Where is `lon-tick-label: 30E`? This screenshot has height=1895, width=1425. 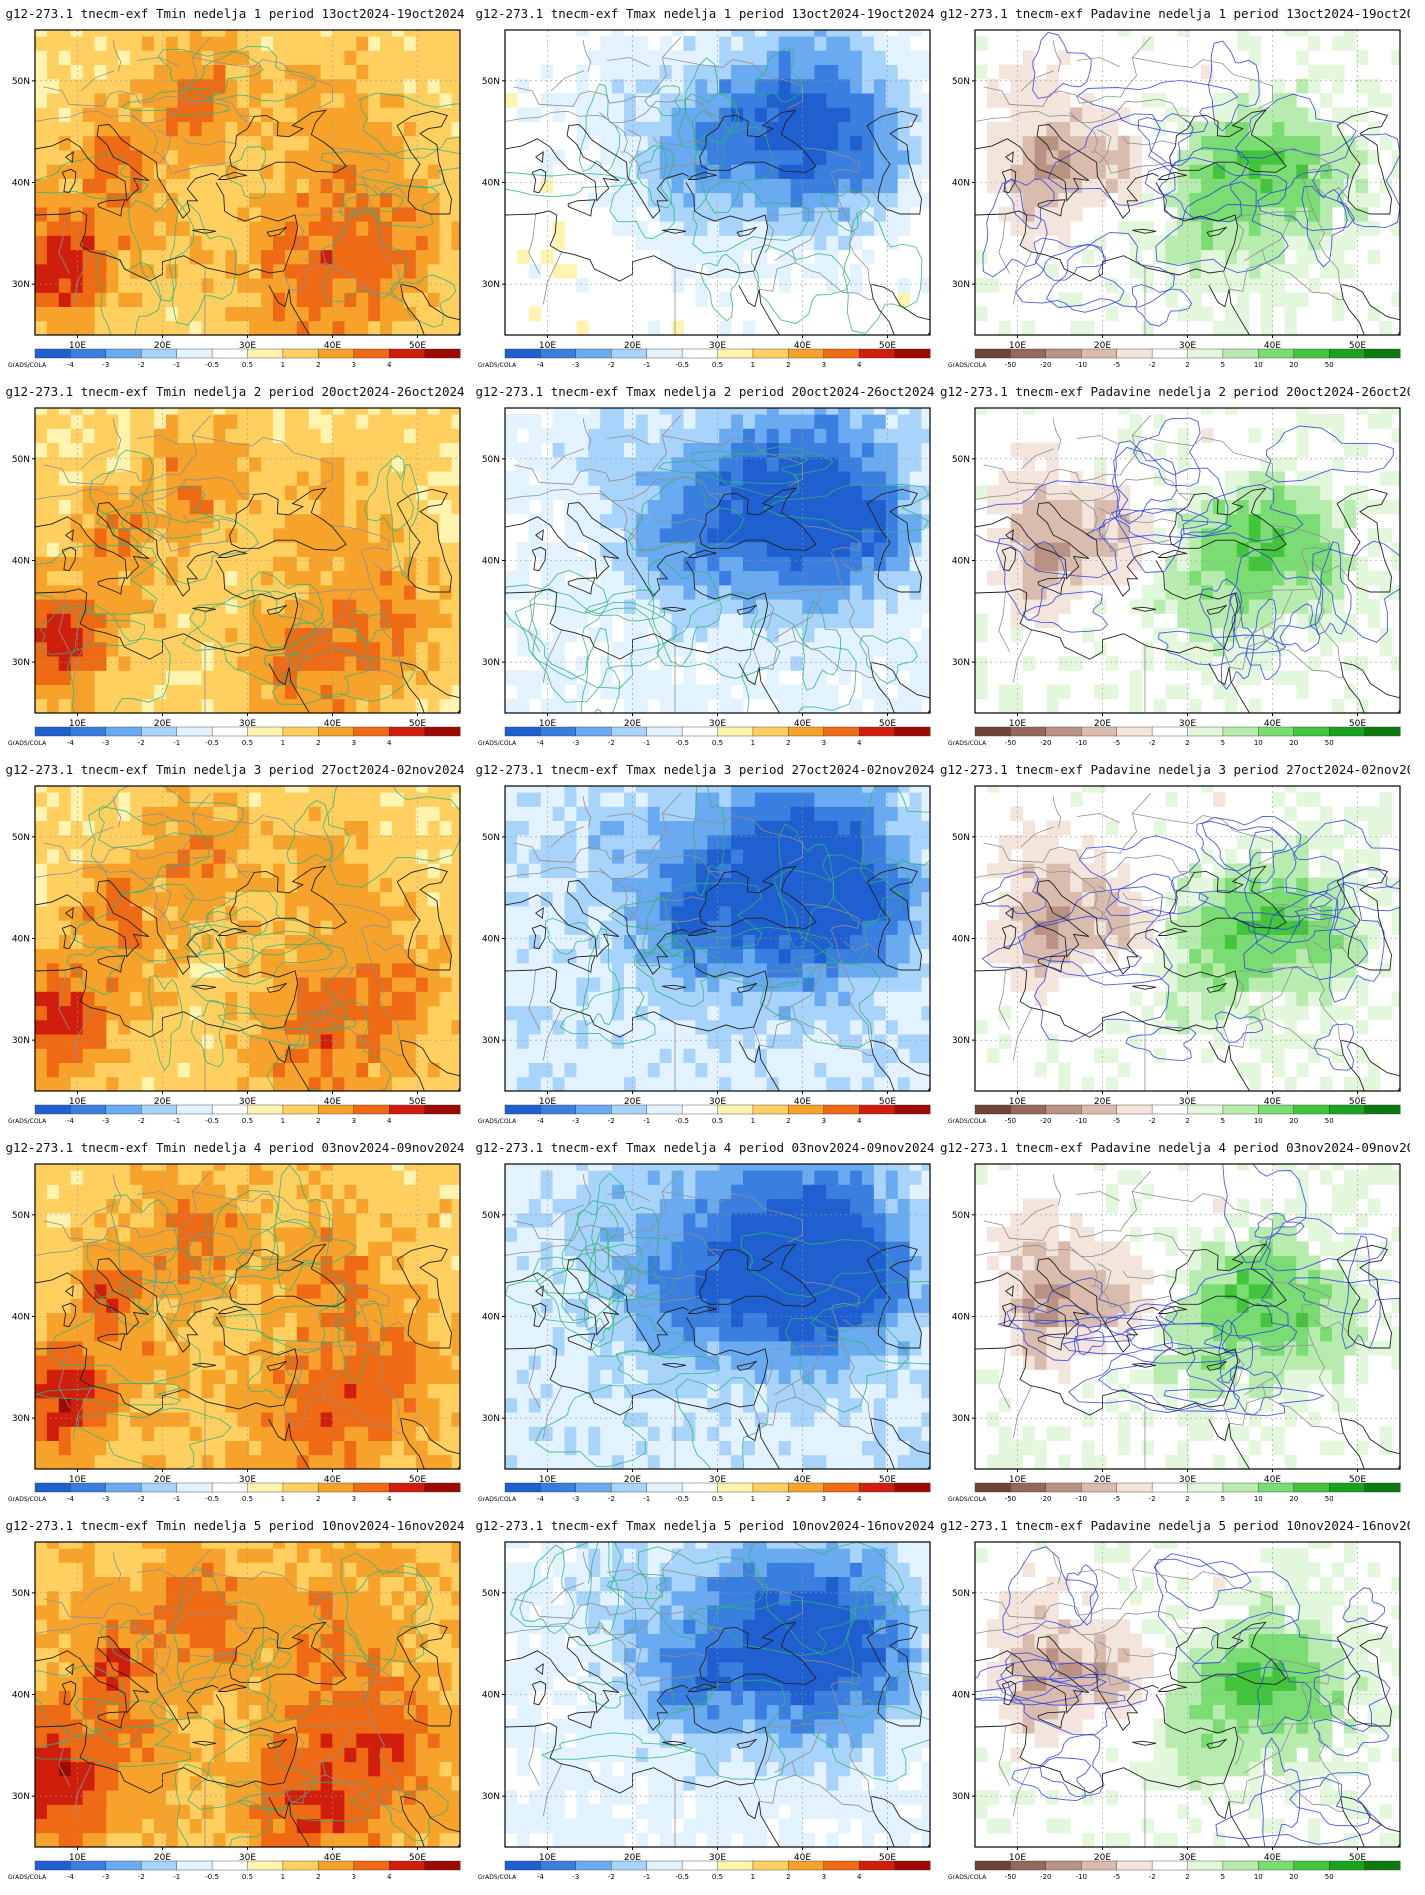
lon-tick-label: 30E is located at coordinates (247, 346).